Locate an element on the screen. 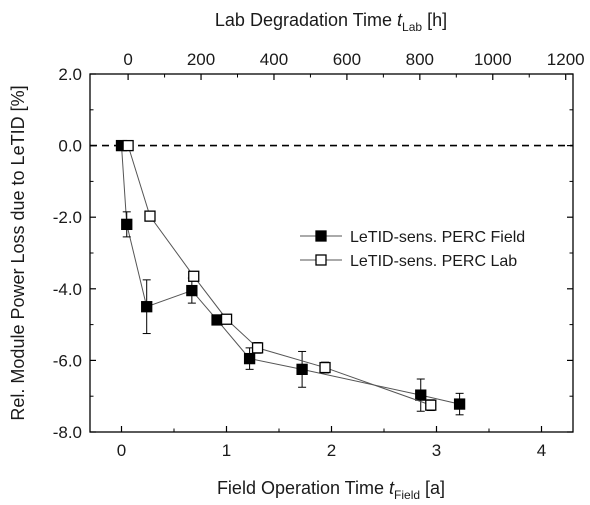  x2-tick-label: 1200 is located at coordinates (566, 59).